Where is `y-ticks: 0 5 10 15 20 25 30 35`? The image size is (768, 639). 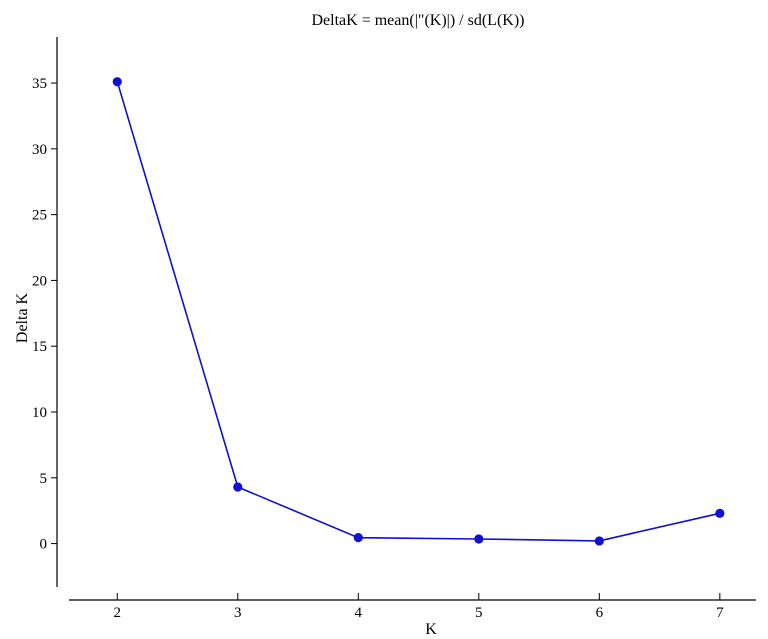 y-ticks: 0 5 10 15 20 25 30 35 is located at coordinates (44, 314).